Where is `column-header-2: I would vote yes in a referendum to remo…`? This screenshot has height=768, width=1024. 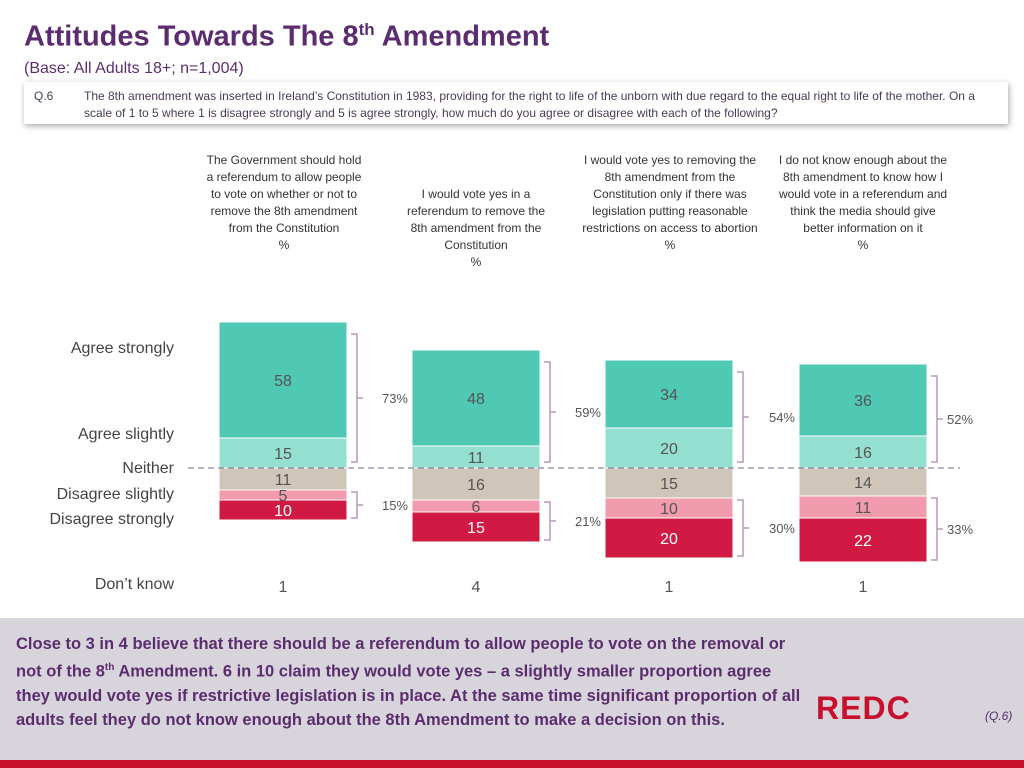
column-header-2: I would vote yes in a referendum to remo… is located at coordinates (476, 228).